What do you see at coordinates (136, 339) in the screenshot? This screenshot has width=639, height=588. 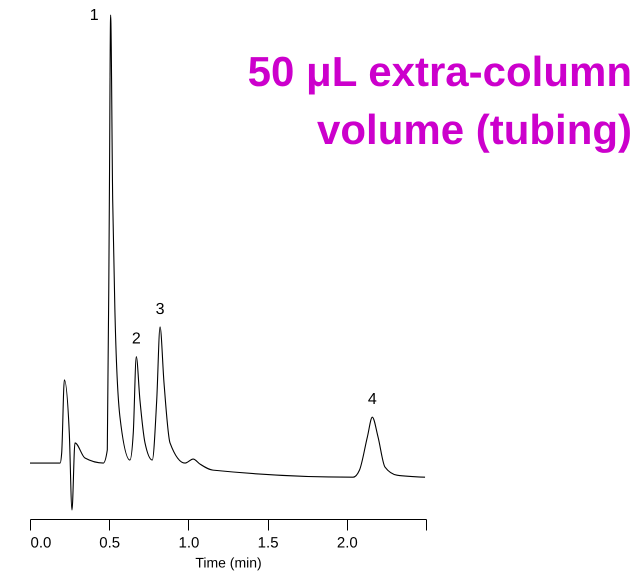 I see `annotation: 2` at bounding box center [136, 339].